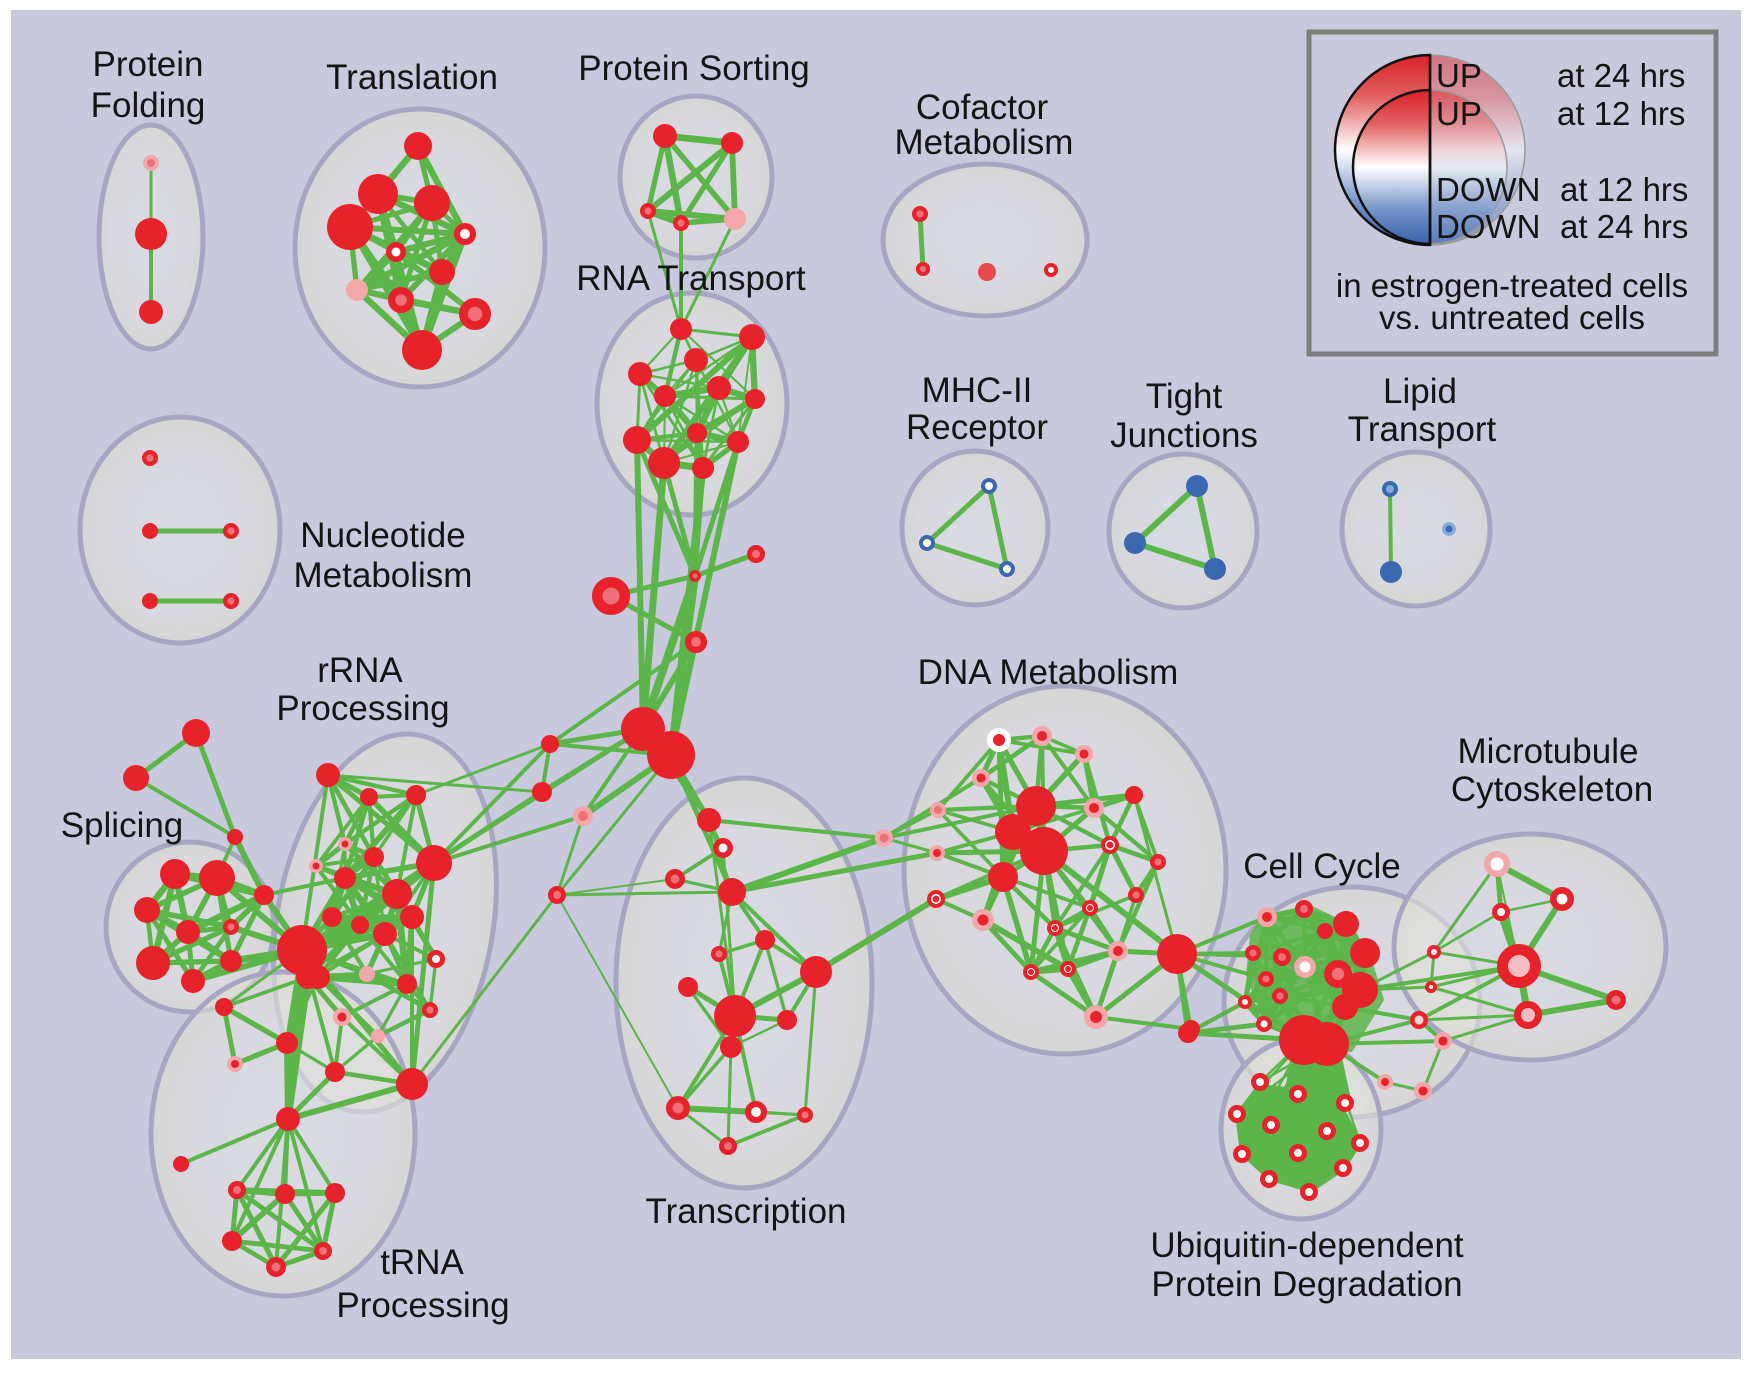 This screenshot has height=1376, width=1750. I want to click on svg-text: Cell Cycle, so click(1322, 866).